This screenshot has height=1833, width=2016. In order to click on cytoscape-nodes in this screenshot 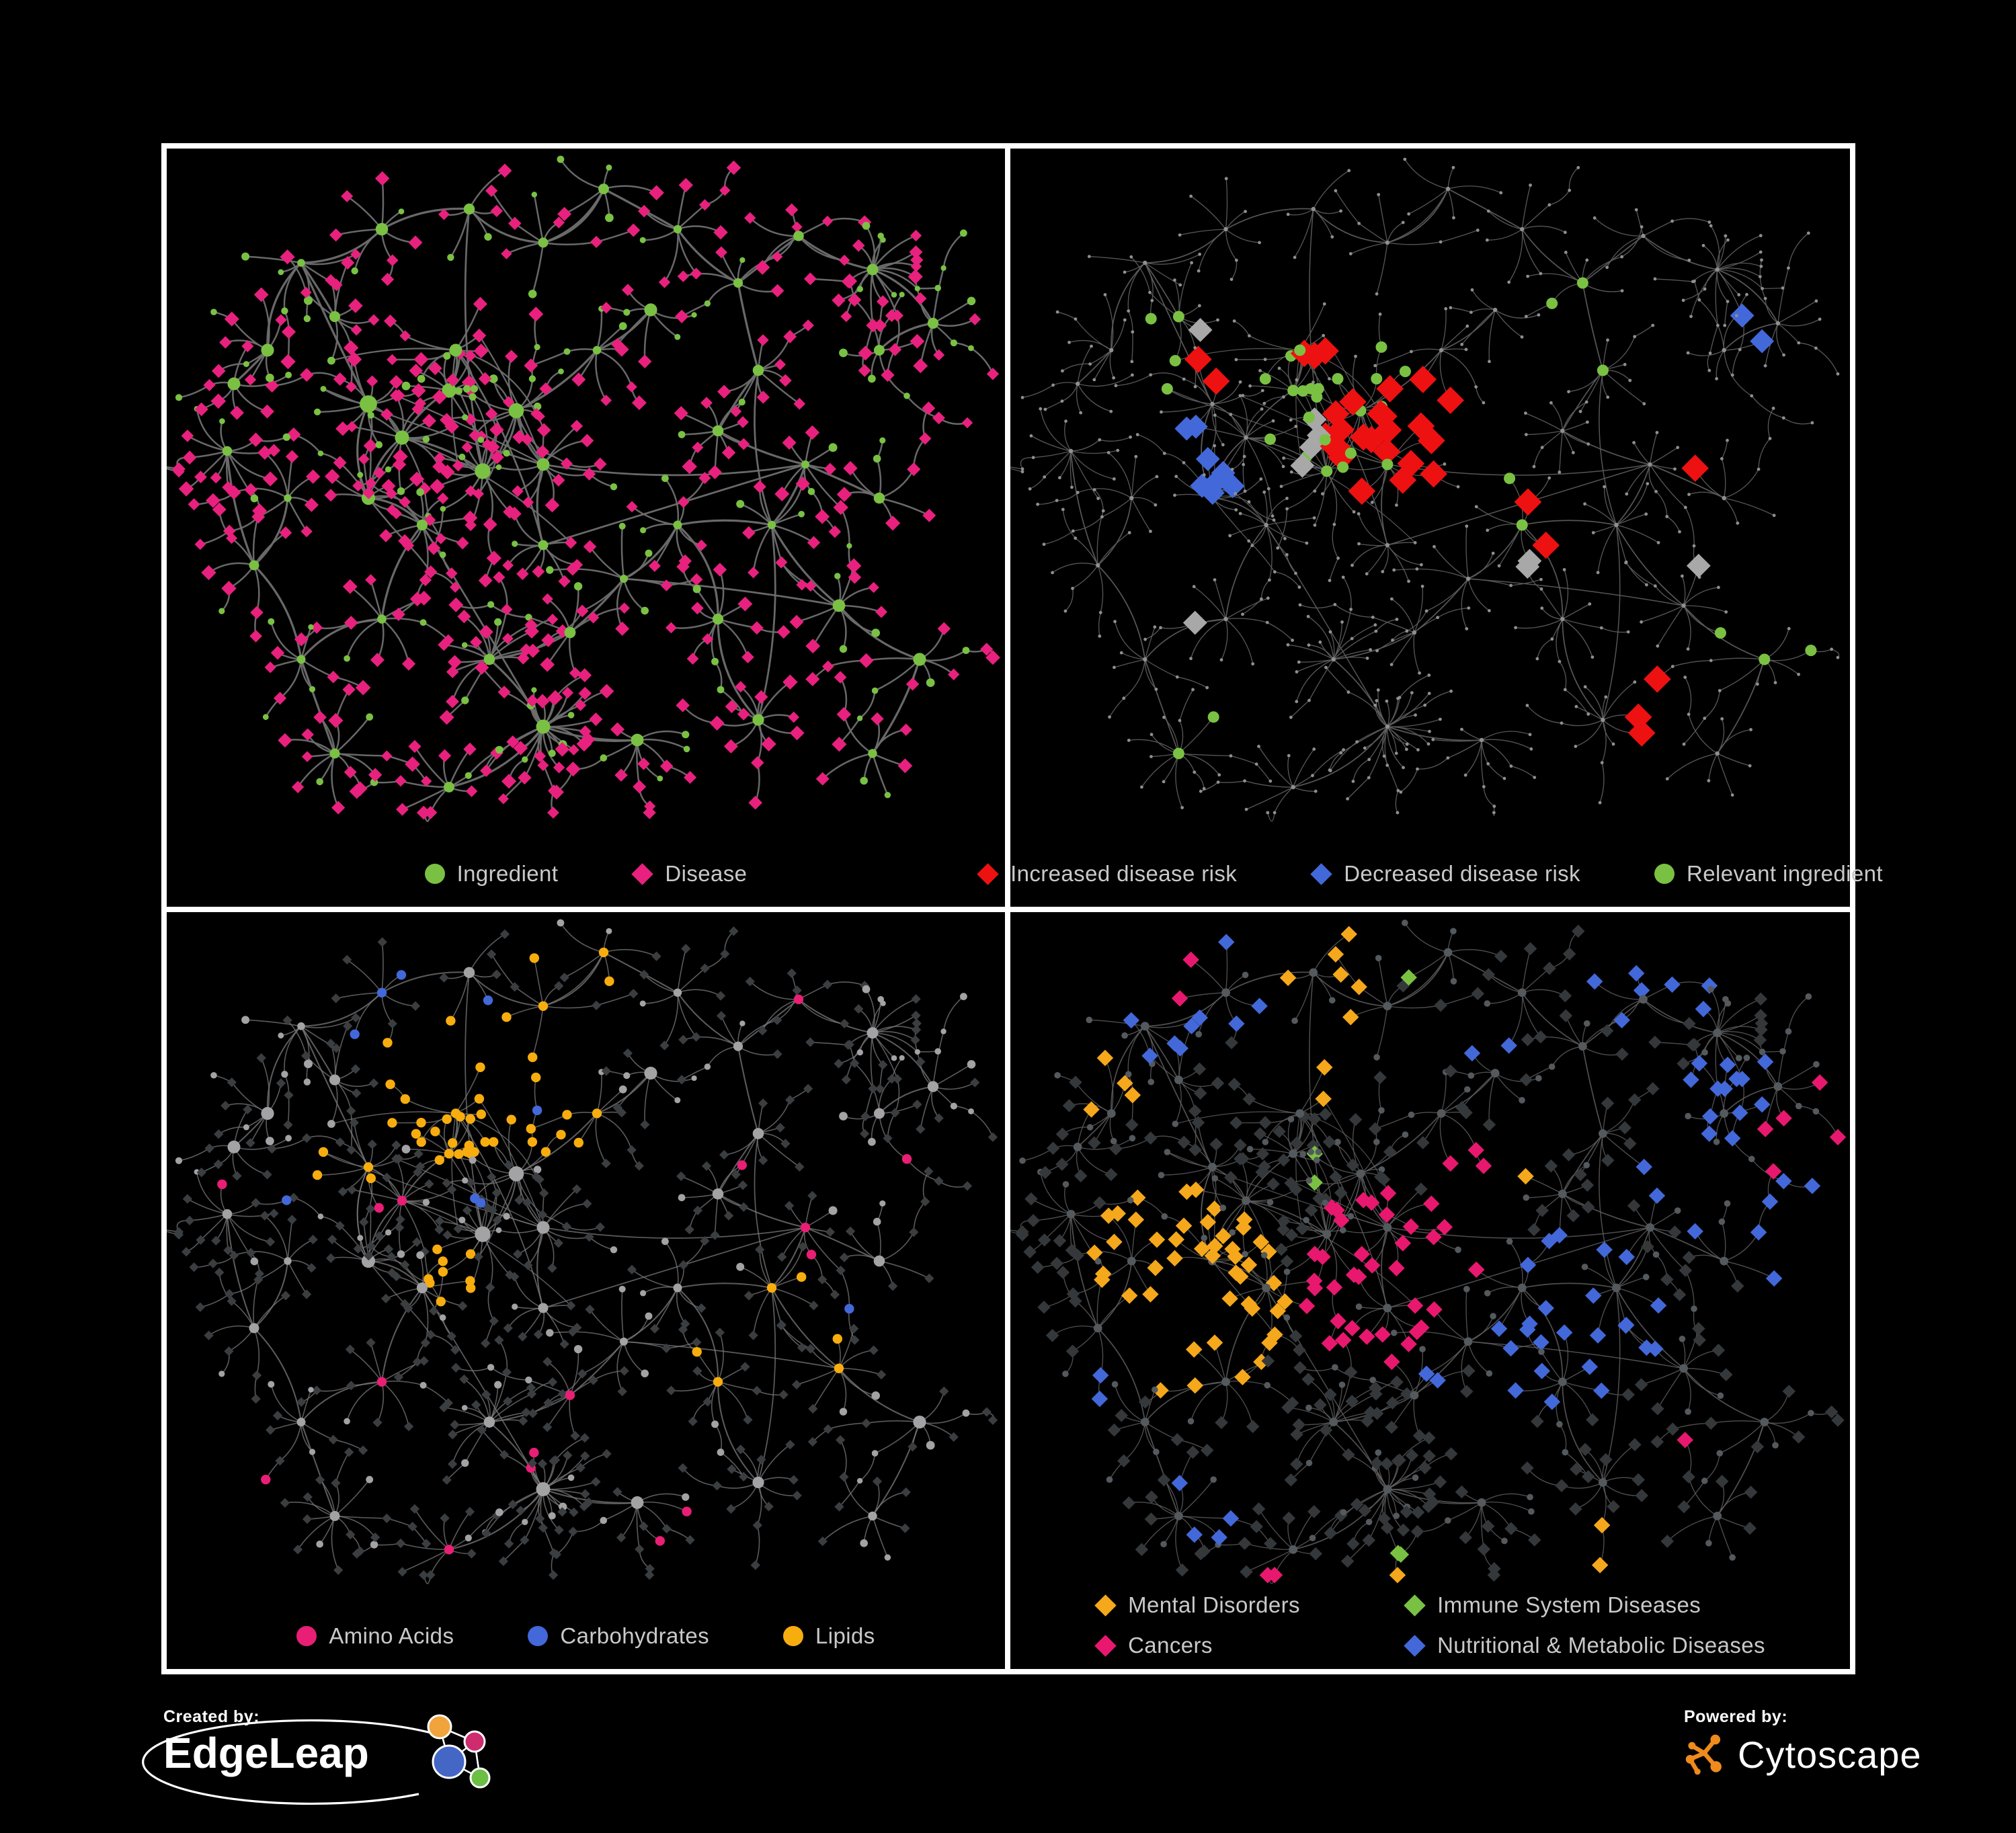, I will do `click(1703, 1754)`.